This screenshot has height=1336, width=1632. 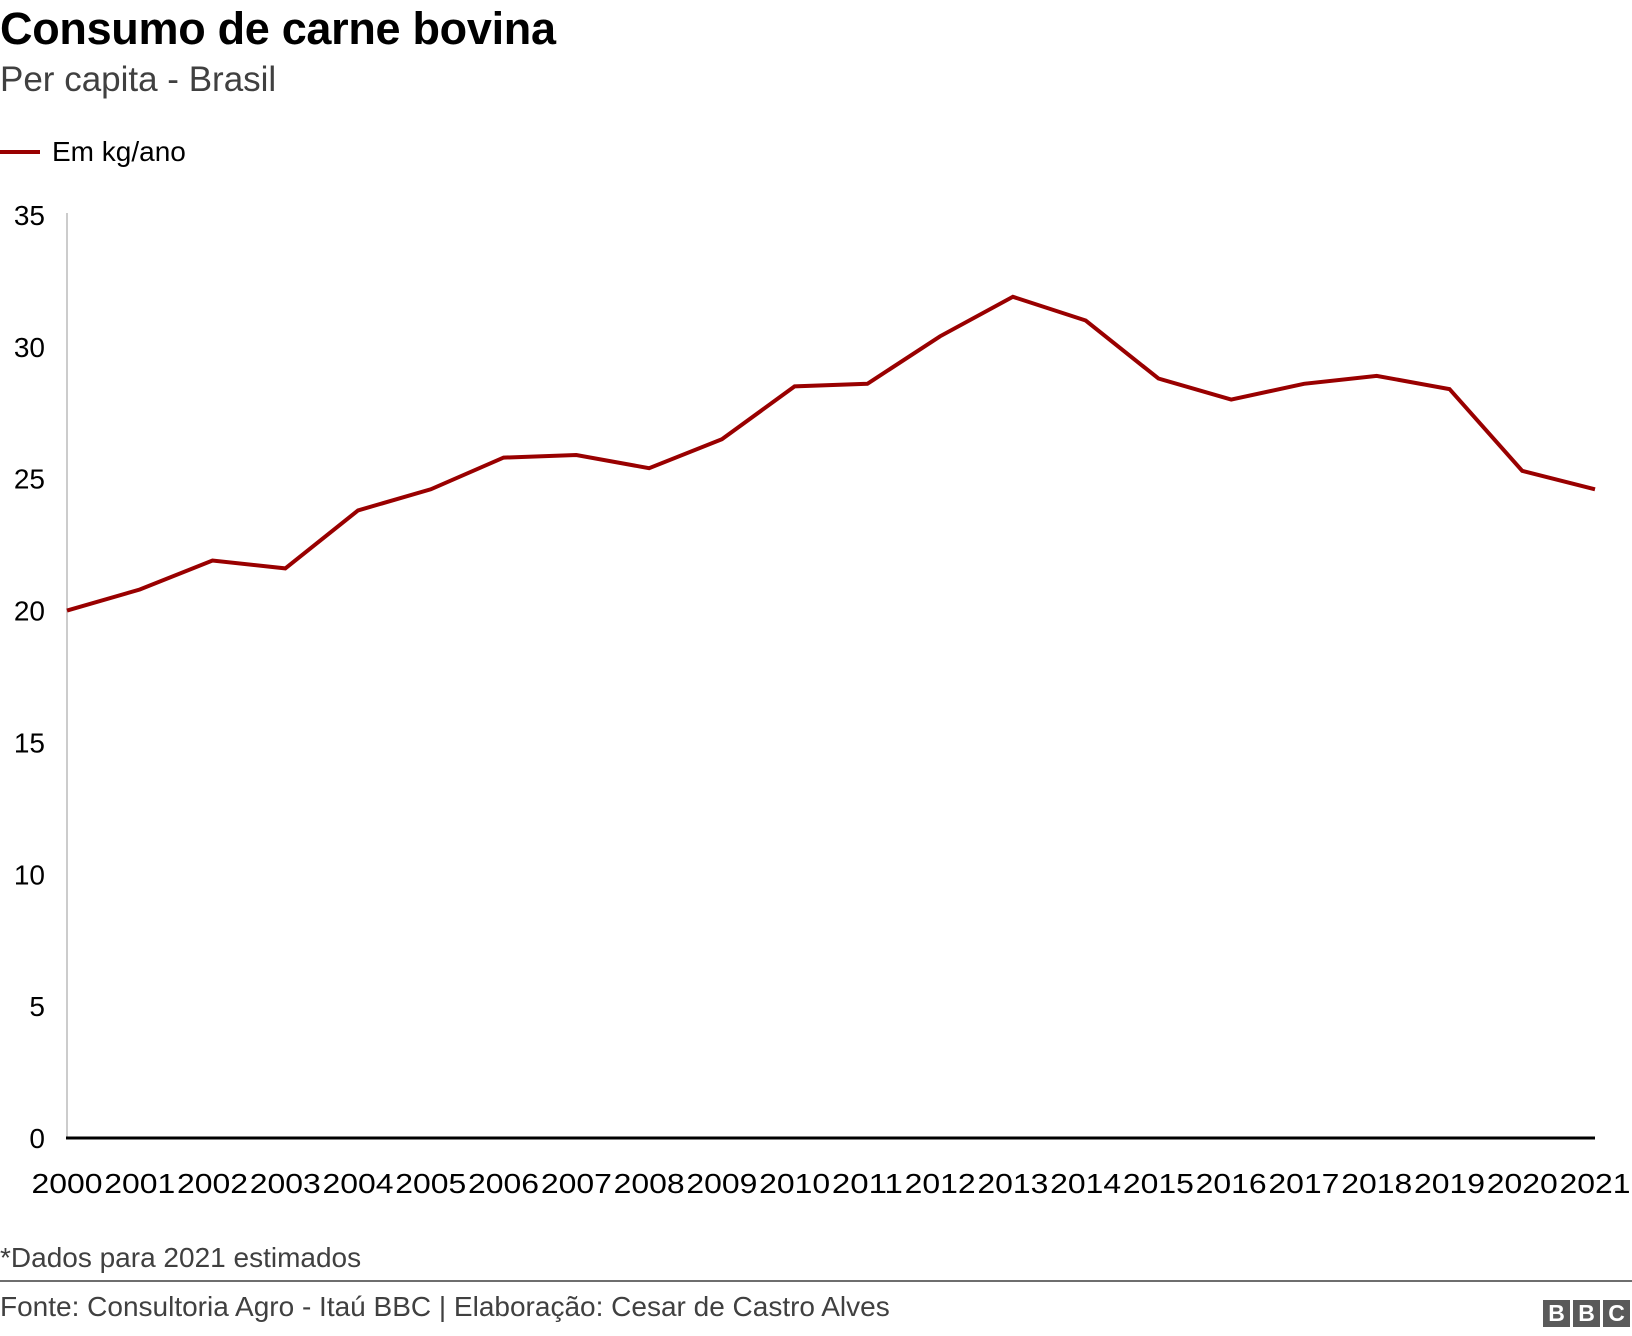 What do you see at coordinates (119, 151) in the screenshot?
I see `legend-label: Em kg/ano` at bounding box center [119, 151].